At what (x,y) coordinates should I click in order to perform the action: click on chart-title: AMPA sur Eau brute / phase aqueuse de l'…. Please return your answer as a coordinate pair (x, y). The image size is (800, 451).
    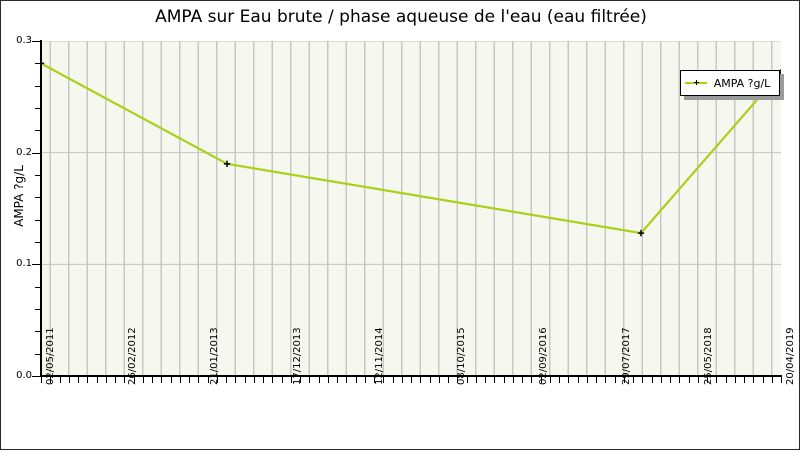
    Looking at the image, I should click on (401, 17).